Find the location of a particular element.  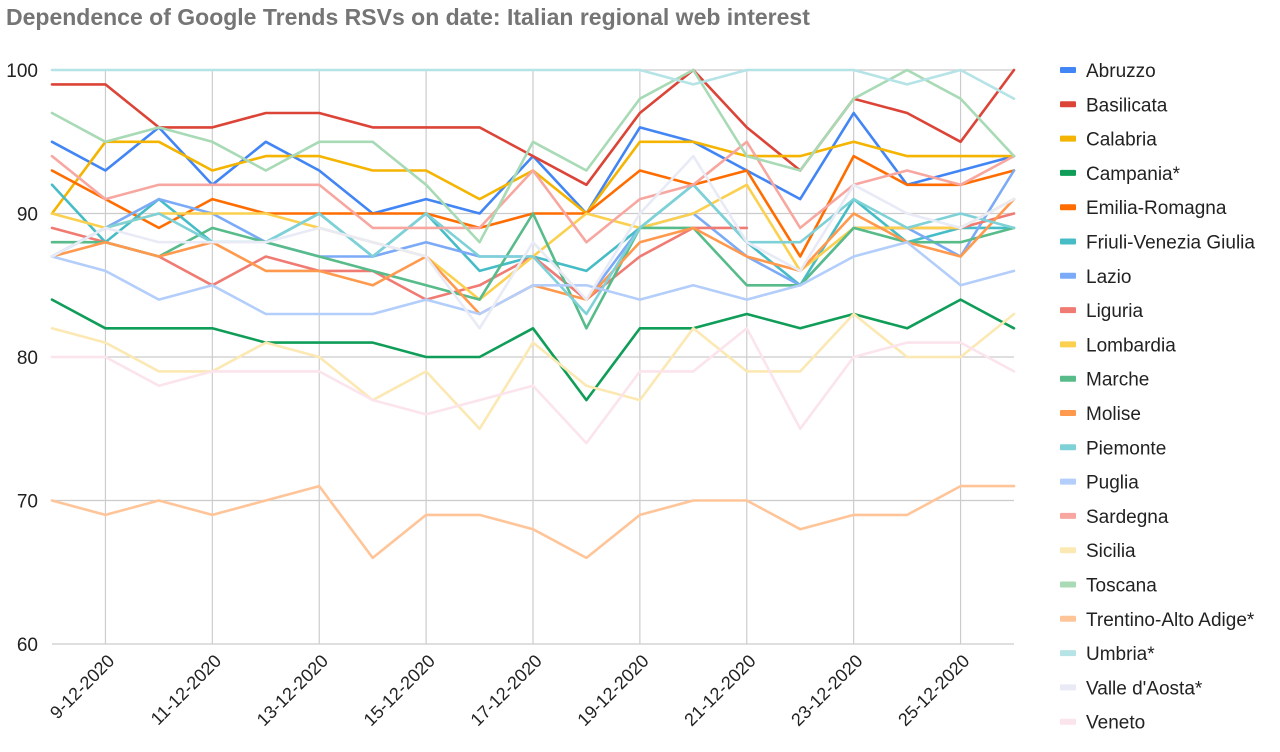

legend-label: Lombardia is located at coordinates (1131, 345).